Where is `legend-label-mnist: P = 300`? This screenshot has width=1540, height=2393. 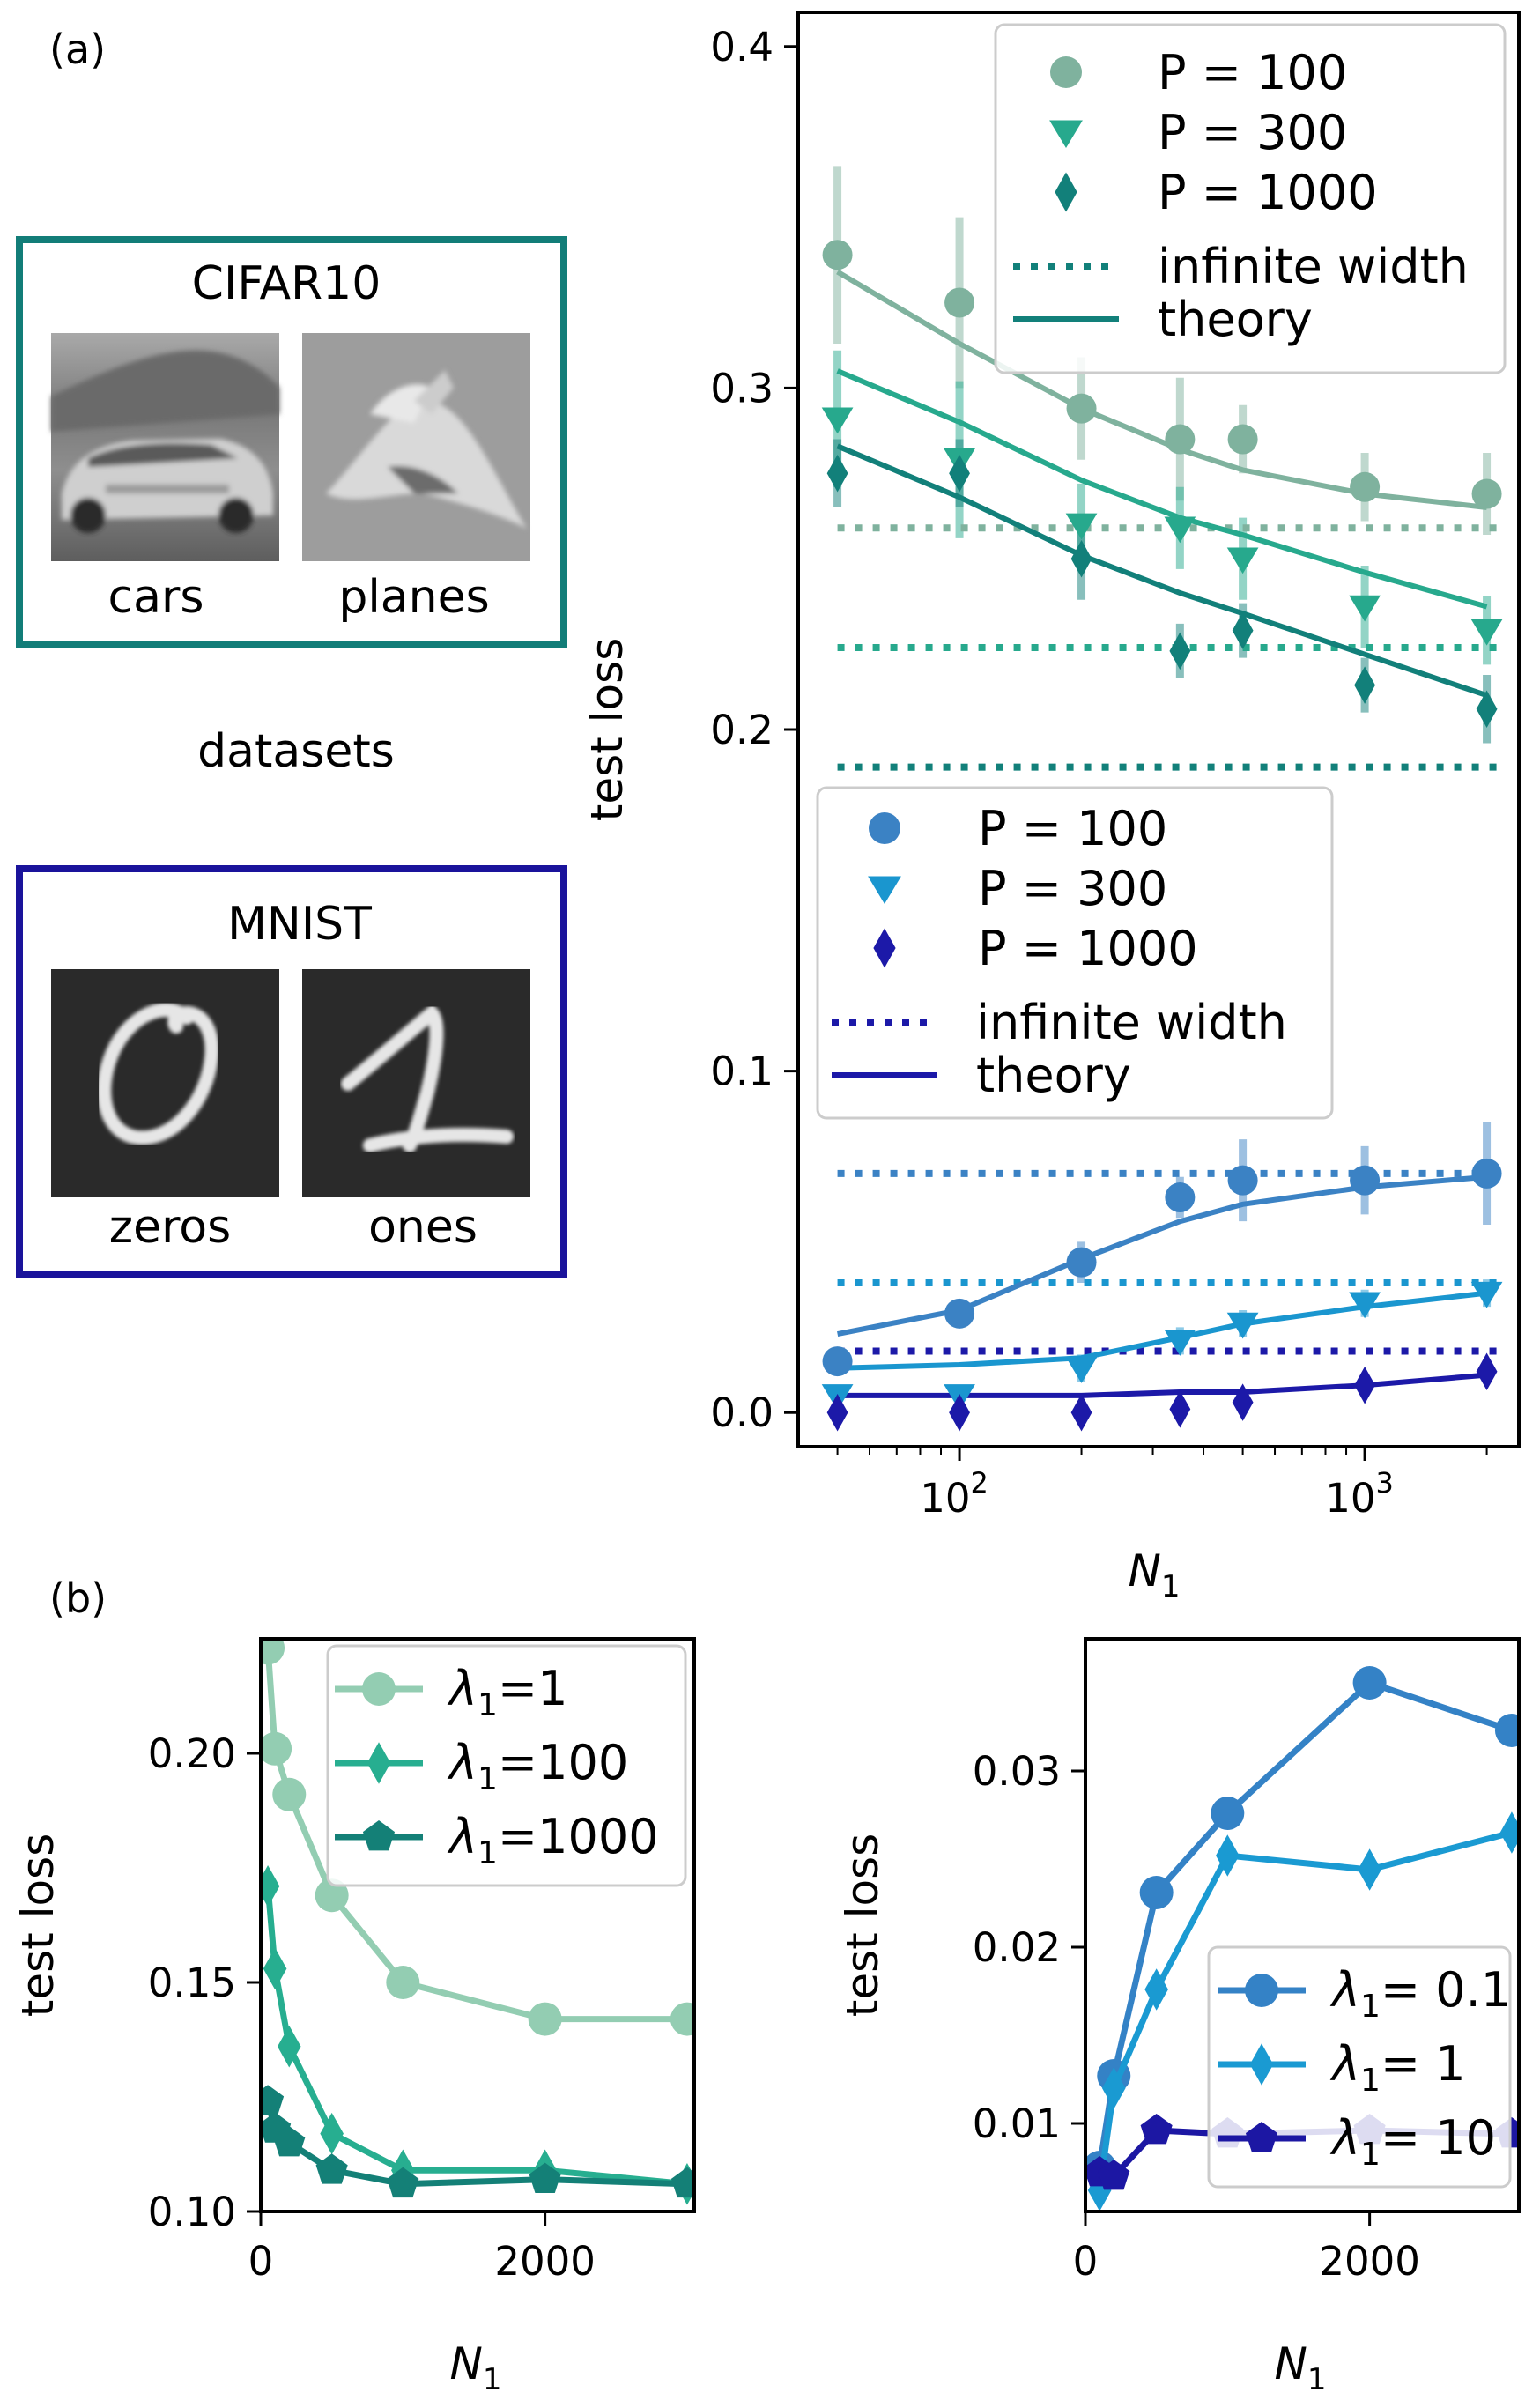 legend-label-mnist: P = 300 is located at coordinates (1072, 889).